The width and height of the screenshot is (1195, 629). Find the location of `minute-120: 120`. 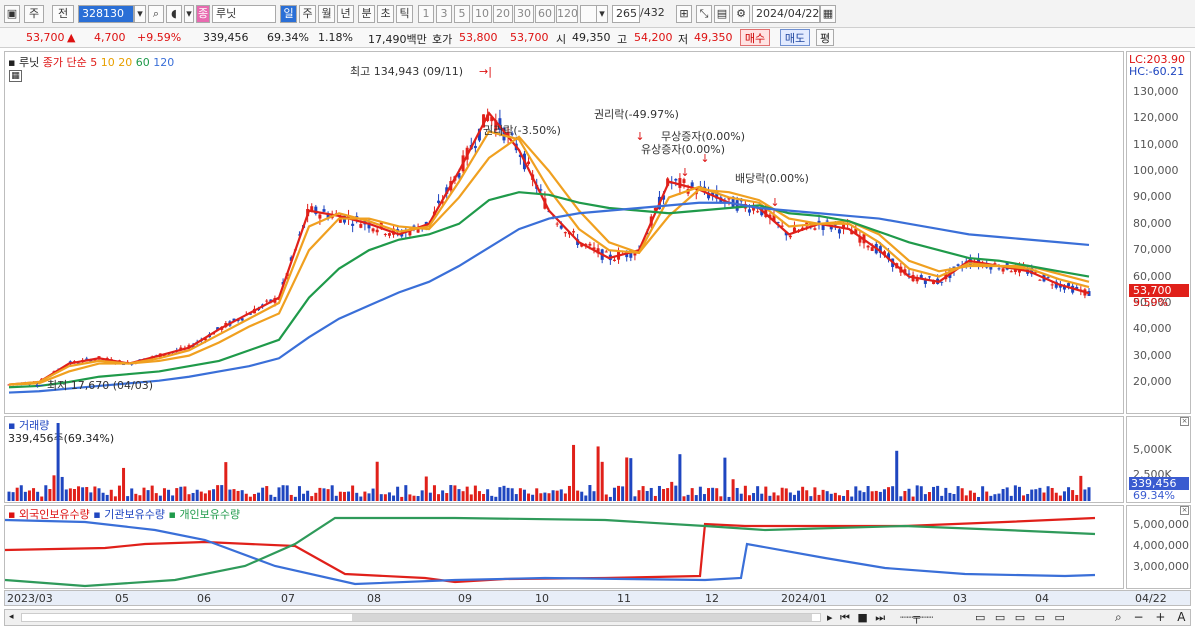

minute-120: 120 is located at coordinates (567, 14).